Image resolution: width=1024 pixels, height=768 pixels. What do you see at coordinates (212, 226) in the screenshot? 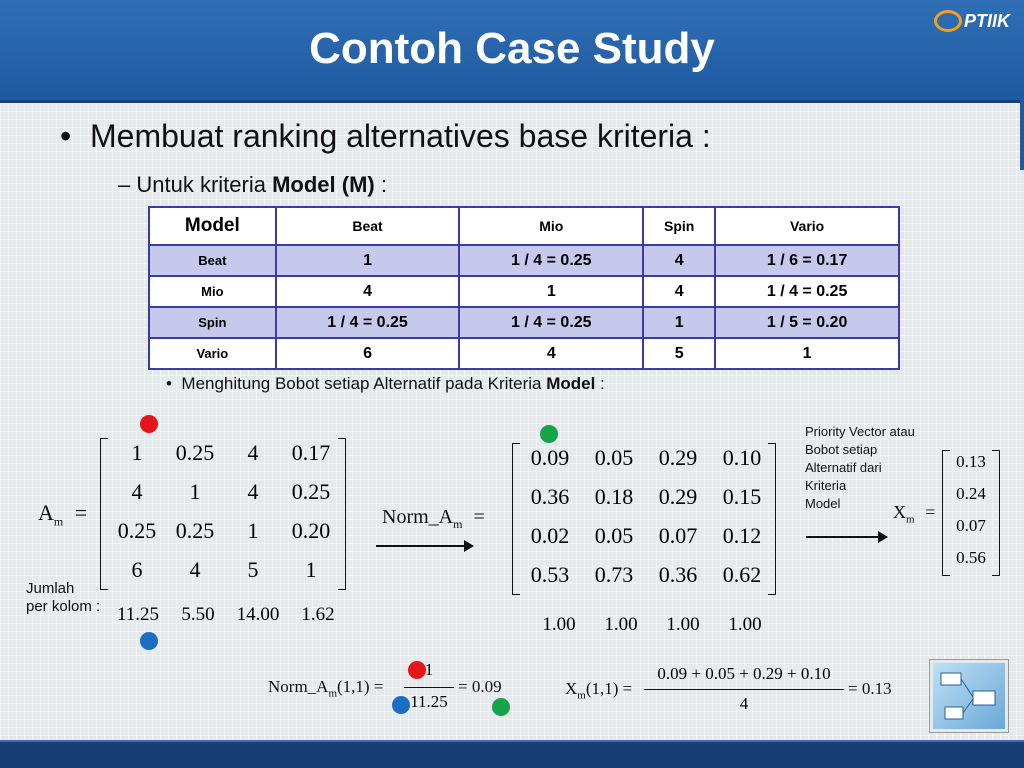
I see `table-header: Model` at bounding box center [212, 226].